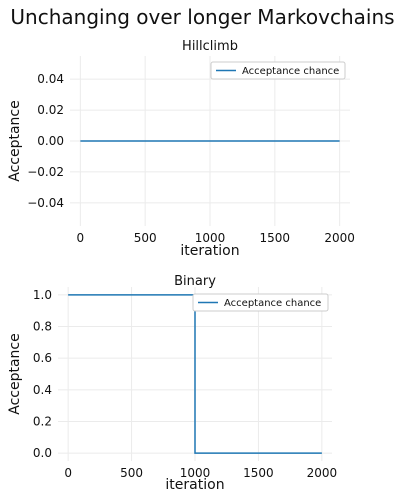  Describe the element at coordinates (42, 421) in the screenshot. I see `y-tick-label: 0.2` at that location.